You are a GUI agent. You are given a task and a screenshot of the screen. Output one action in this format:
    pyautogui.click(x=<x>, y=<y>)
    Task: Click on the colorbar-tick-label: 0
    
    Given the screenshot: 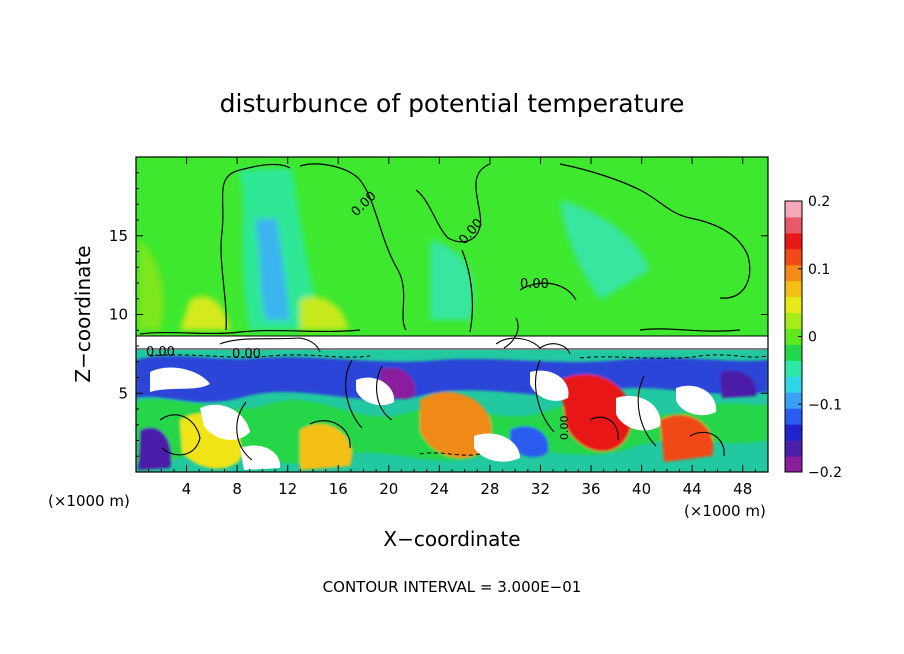 What is the action you would take?
    pyautogui.click(x=812, y=338)
    